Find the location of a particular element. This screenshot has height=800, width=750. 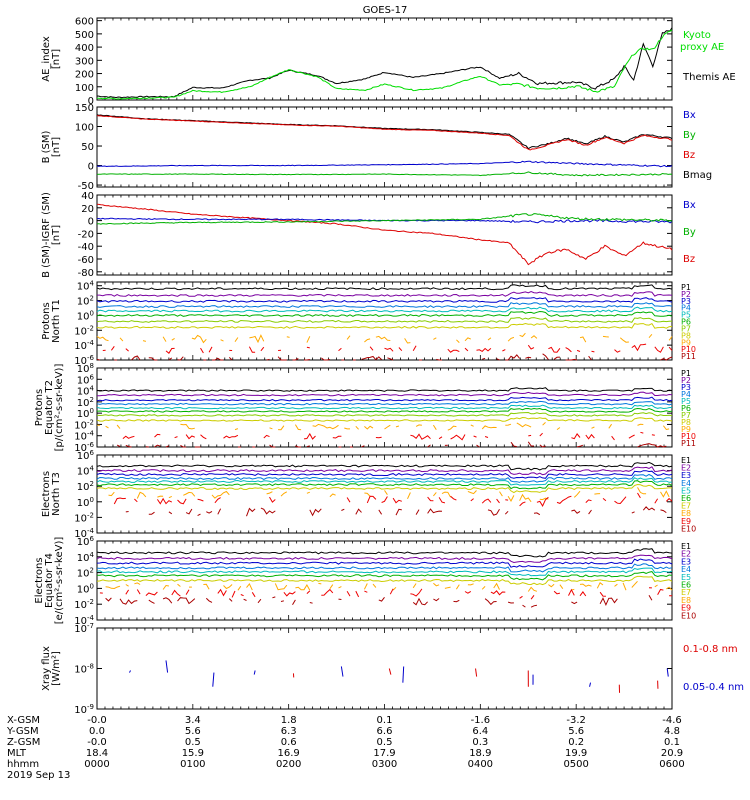

channel-legend-p5: P5 is located at coordinates (686, 401).